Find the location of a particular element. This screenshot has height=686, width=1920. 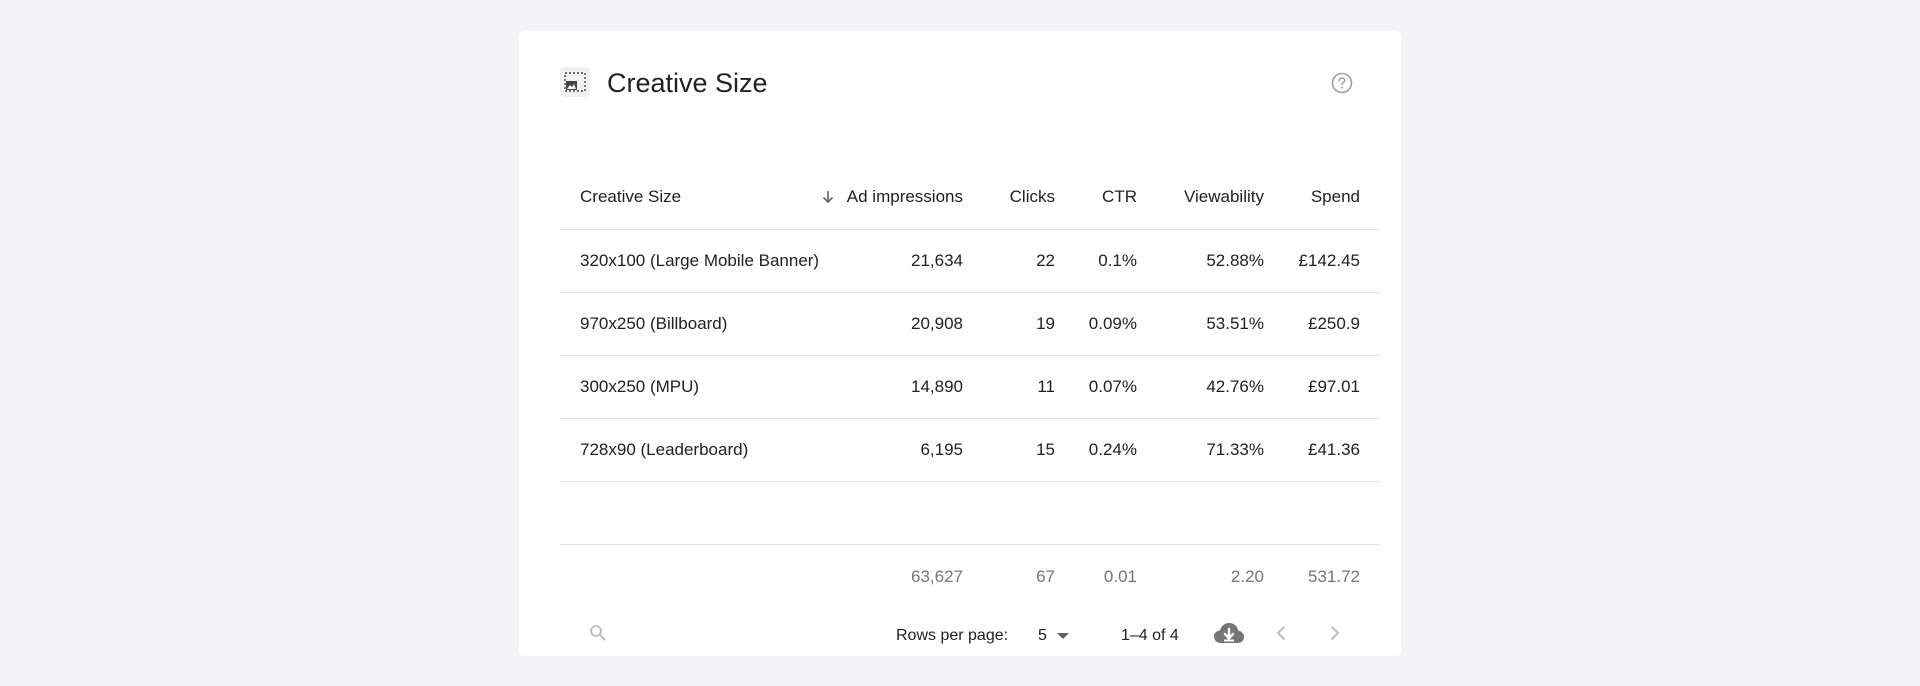

help-circle-icon is located at coordinates (1342, 83).